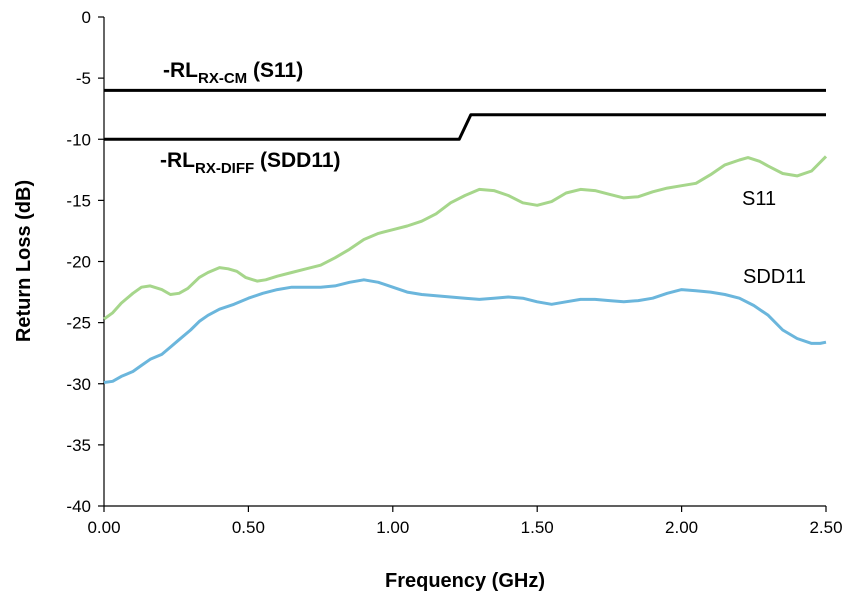 Image resolution: width=848 pixels, height=598 pixels. What do you see at coordinates (222, 78) in the screenshot?
I see `cm-limit-subscript: RX-CM` at bounding box center [222, 78].